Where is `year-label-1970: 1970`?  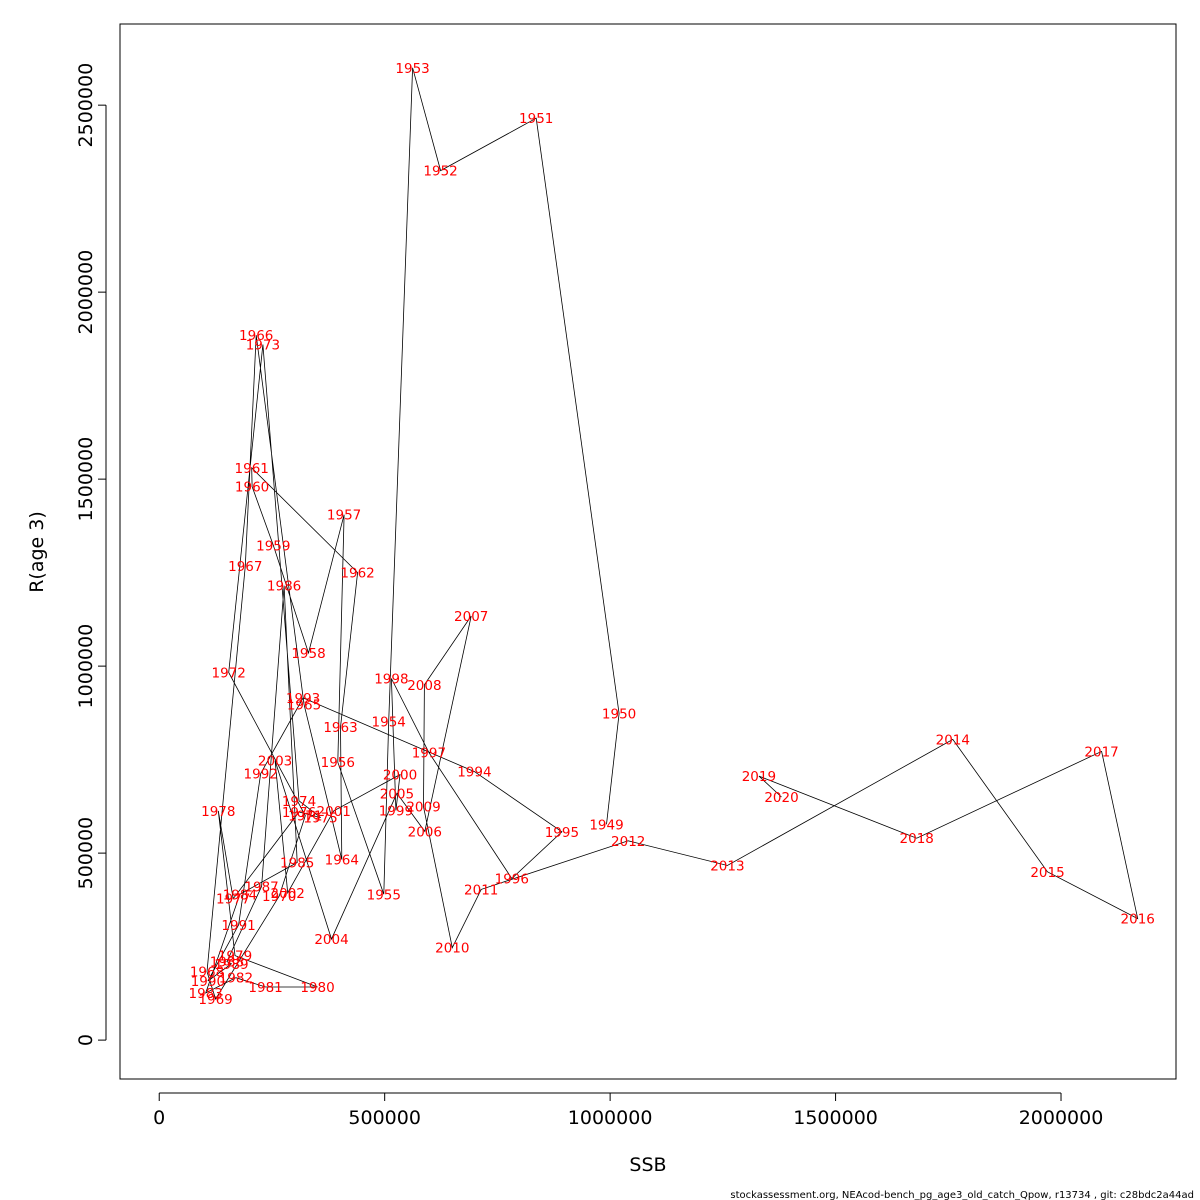
year-label-1970: 1970 is located at coordinates (279, 897).